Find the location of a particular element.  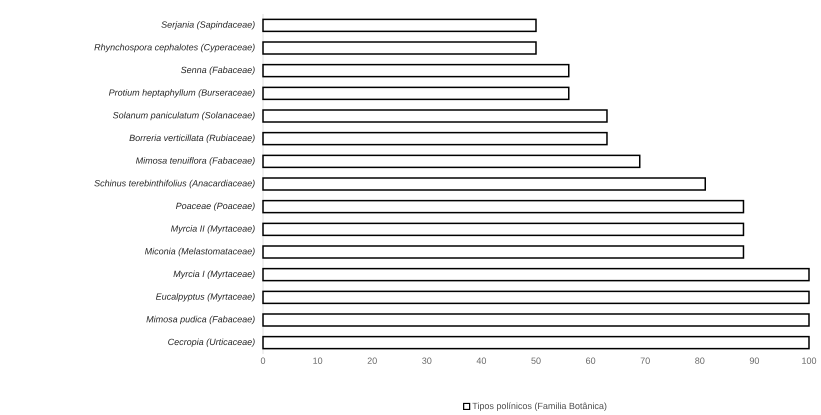

x-tick-label: 0 is located at coordinates (263, 361).